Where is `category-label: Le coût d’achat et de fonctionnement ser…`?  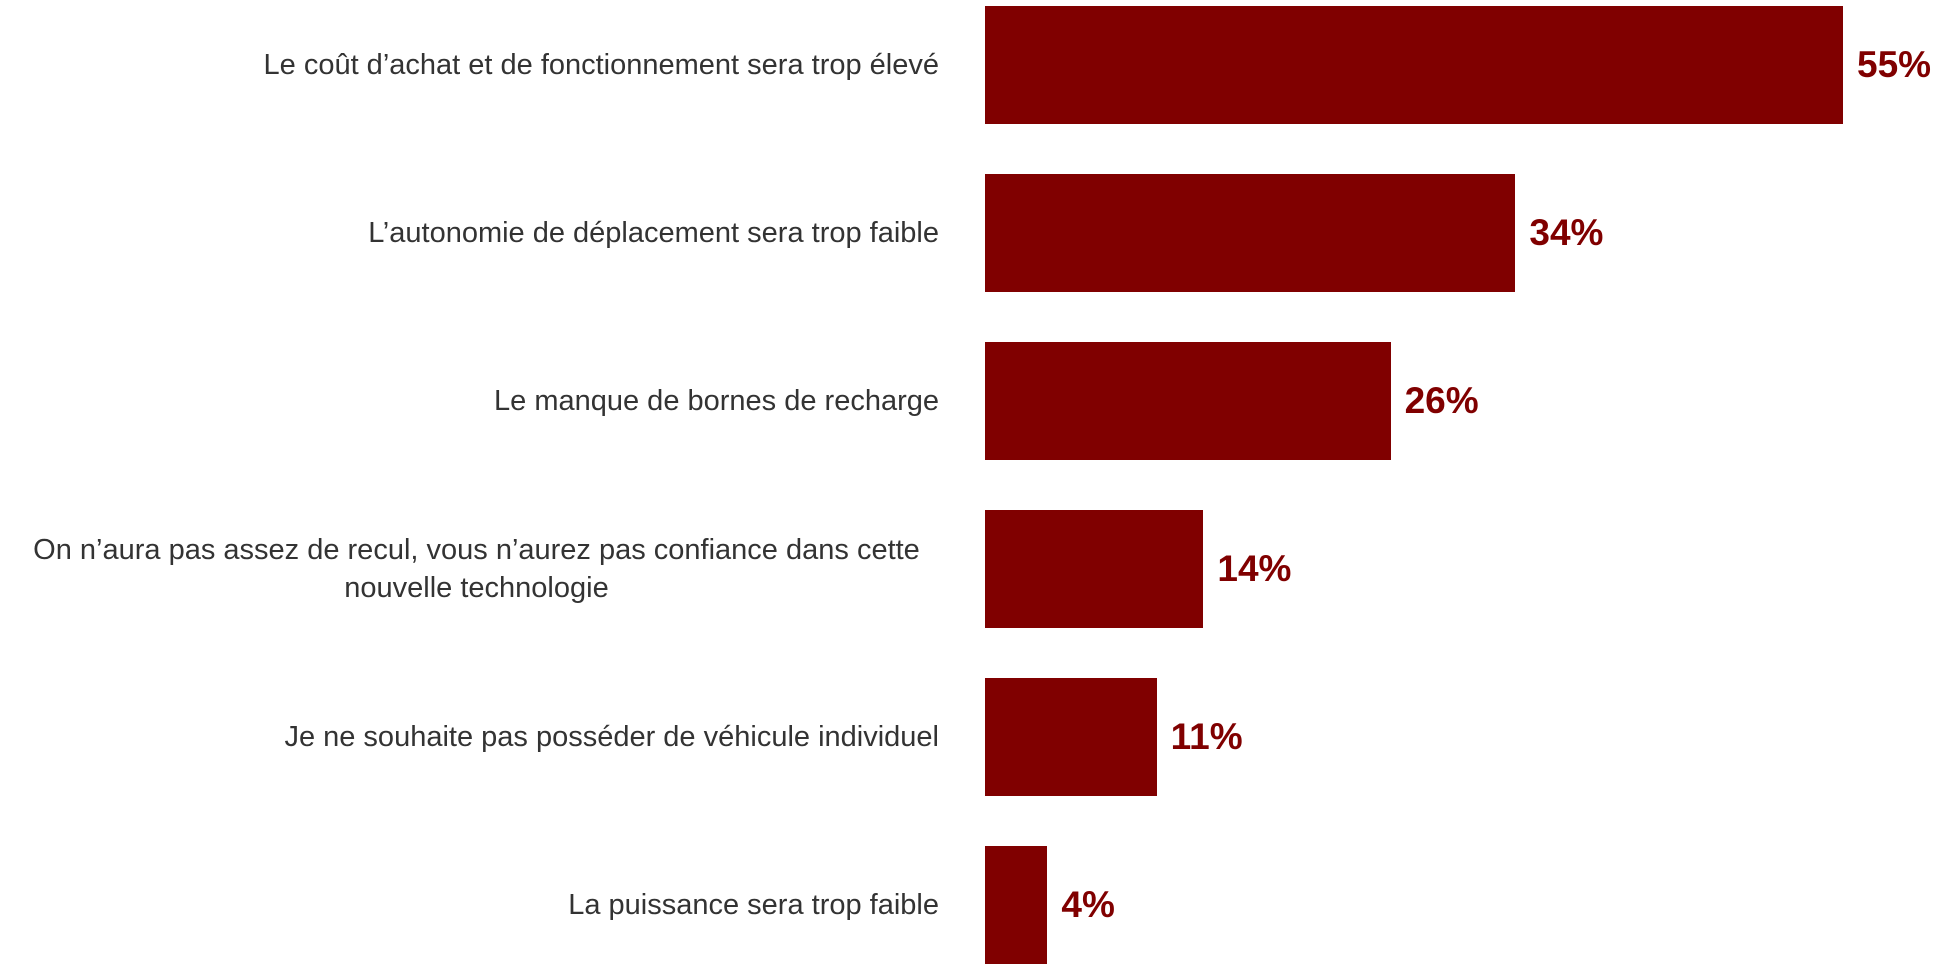 category-label: Le coût d’achat et de fonctionnement ser… is located at coordinates (601, 65).